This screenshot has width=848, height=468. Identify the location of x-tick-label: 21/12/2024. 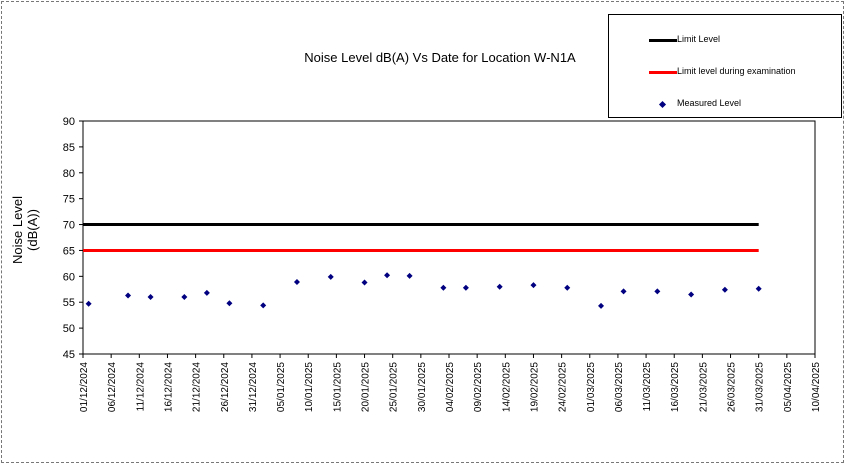
(197, 387).